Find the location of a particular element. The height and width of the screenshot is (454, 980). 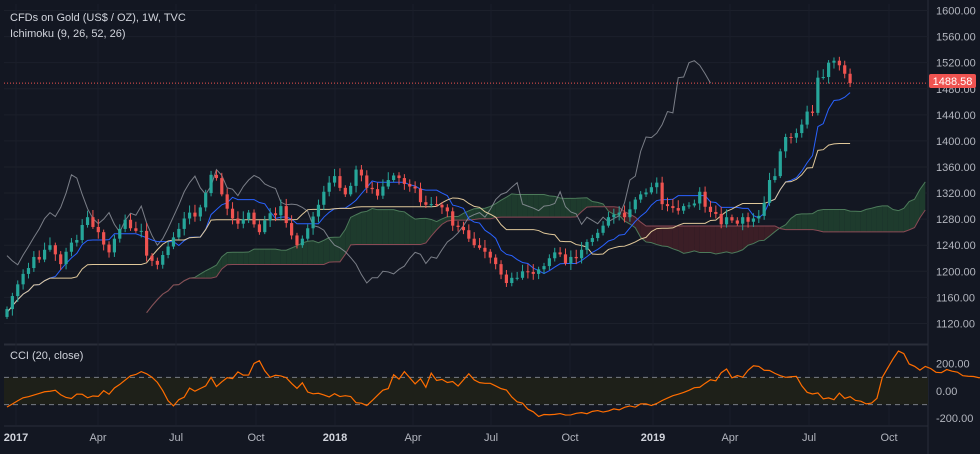

price-tick-label: 1120.00 is located at coordinates (955, 324).